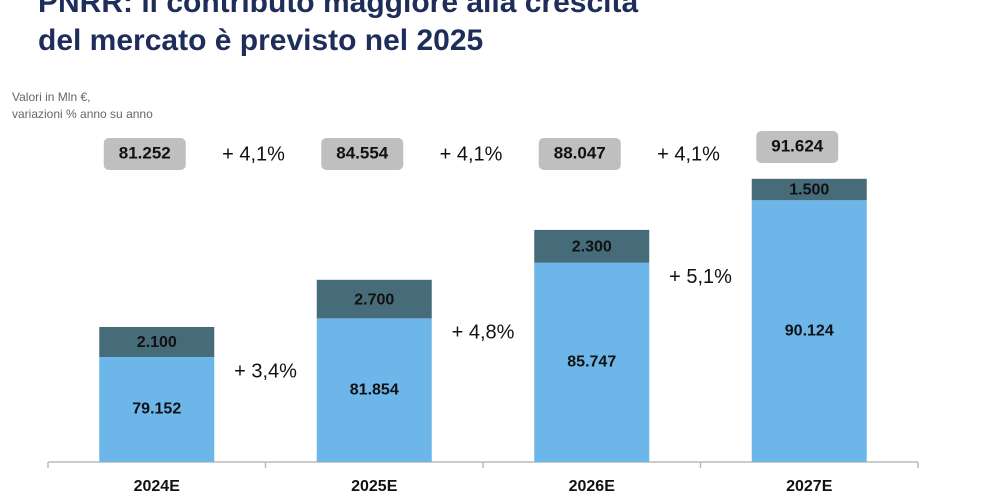 The width and height of the screenshot is (1000, 500). Describe the element at coordinates (592, 486) in the screenshot. I see `x-tick-label: 2026E` at that location.